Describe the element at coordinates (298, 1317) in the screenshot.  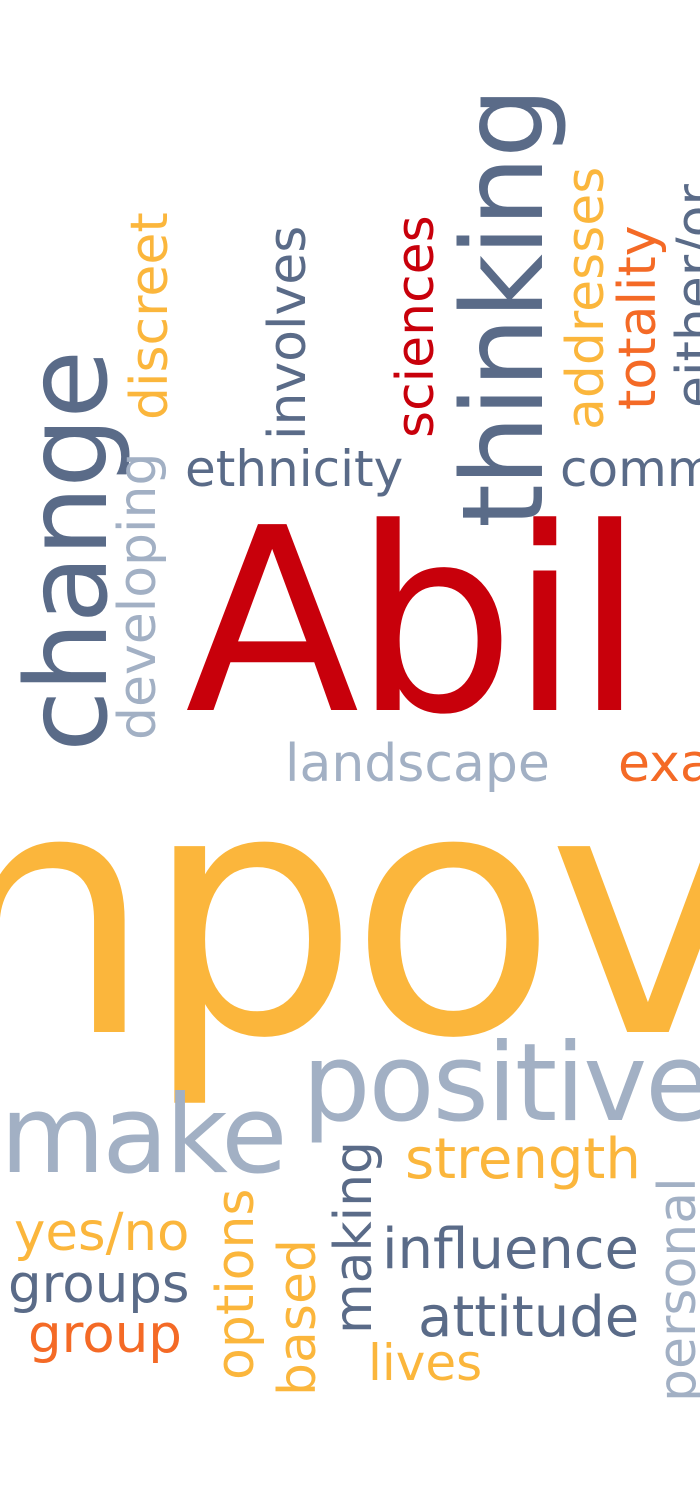
I see `word-based: based` at that location.